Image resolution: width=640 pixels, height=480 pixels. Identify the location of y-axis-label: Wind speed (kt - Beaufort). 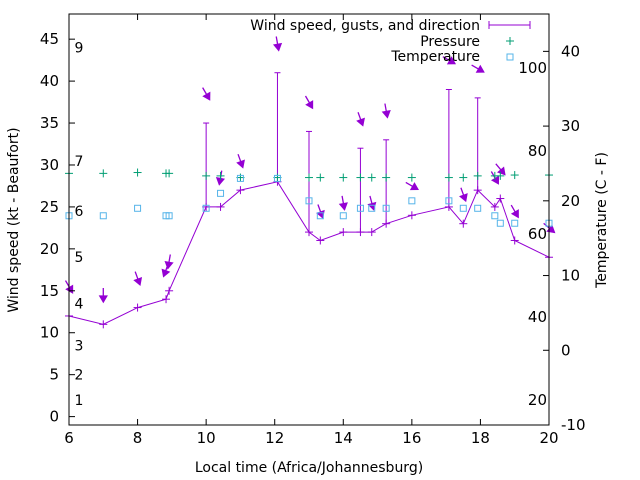
(14, 219).